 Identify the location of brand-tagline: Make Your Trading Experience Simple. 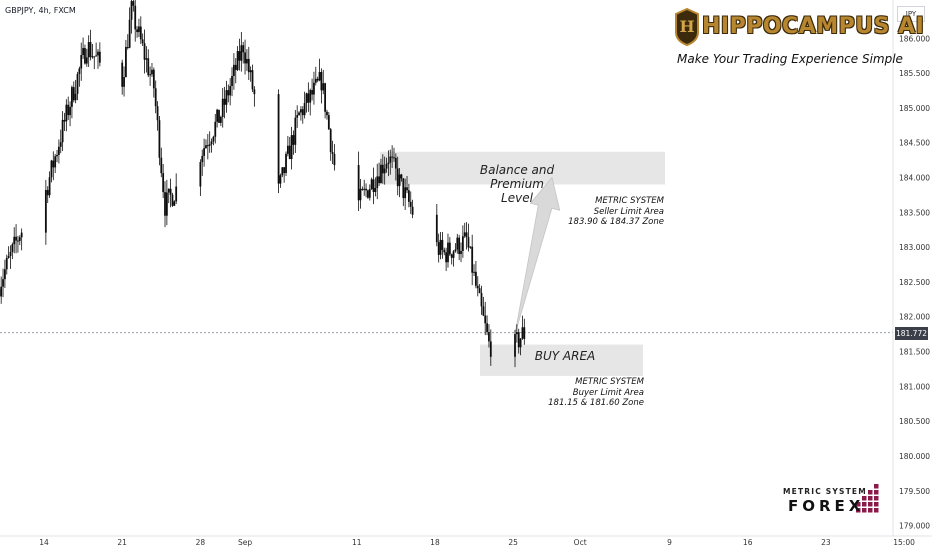
(790, 59).